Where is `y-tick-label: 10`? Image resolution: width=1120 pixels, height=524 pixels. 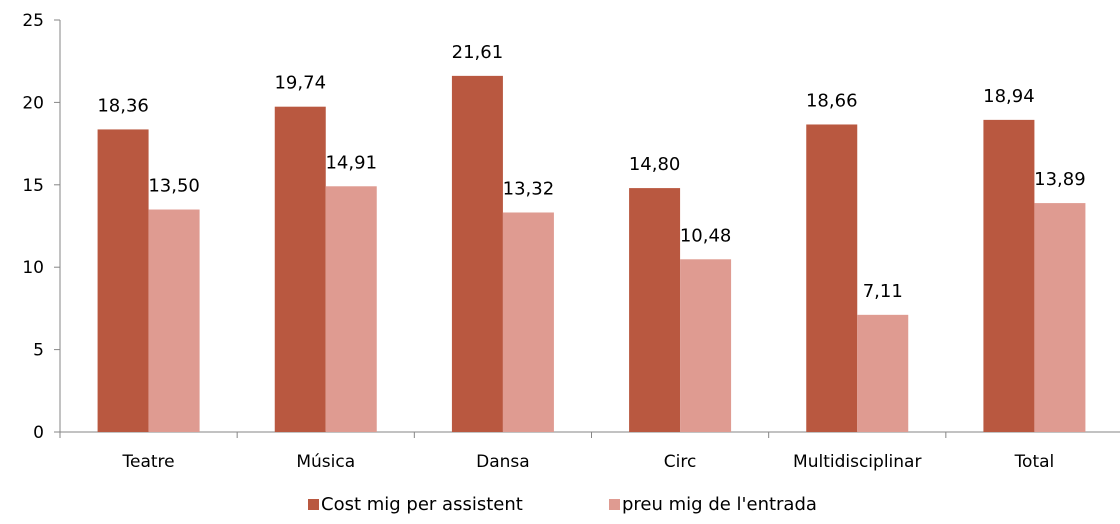 y-tick-label: 10 is located at coordinates (33, 268).